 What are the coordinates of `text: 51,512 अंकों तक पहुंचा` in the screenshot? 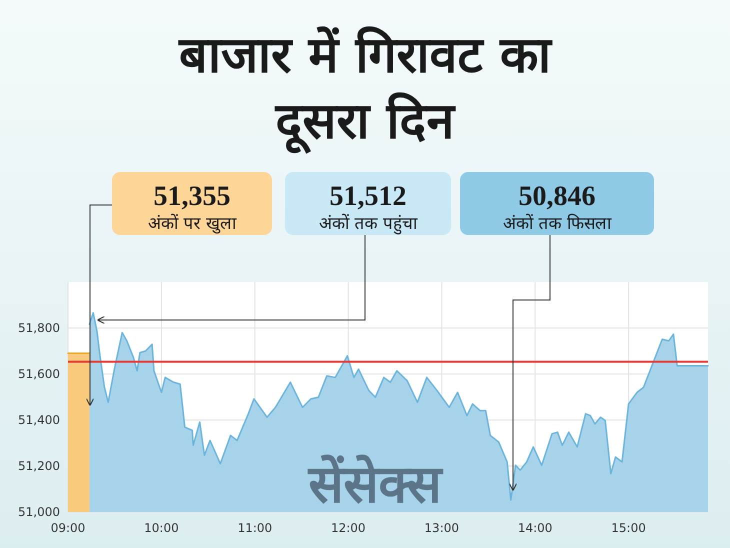 It's located at (368, 208).